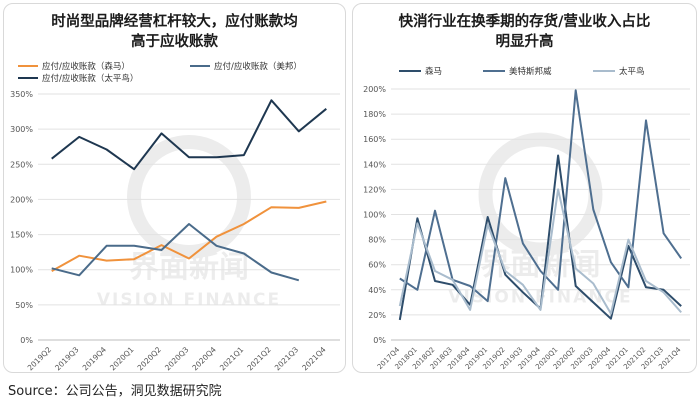  I want to click on watermark-cn: 界面新闻, so click(189, 267).